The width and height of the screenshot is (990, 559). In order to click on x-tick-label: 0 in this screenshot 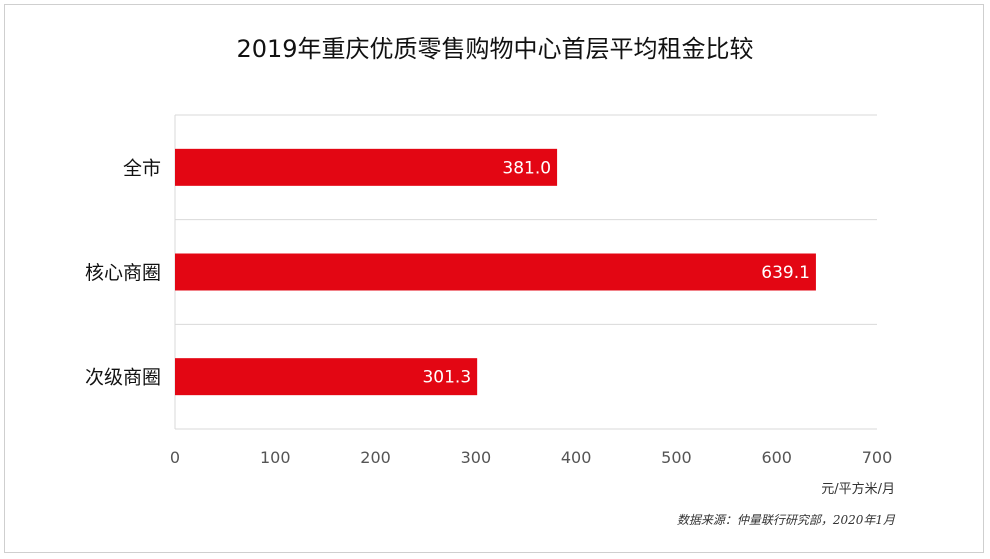, I will do `click(175, 457)`.